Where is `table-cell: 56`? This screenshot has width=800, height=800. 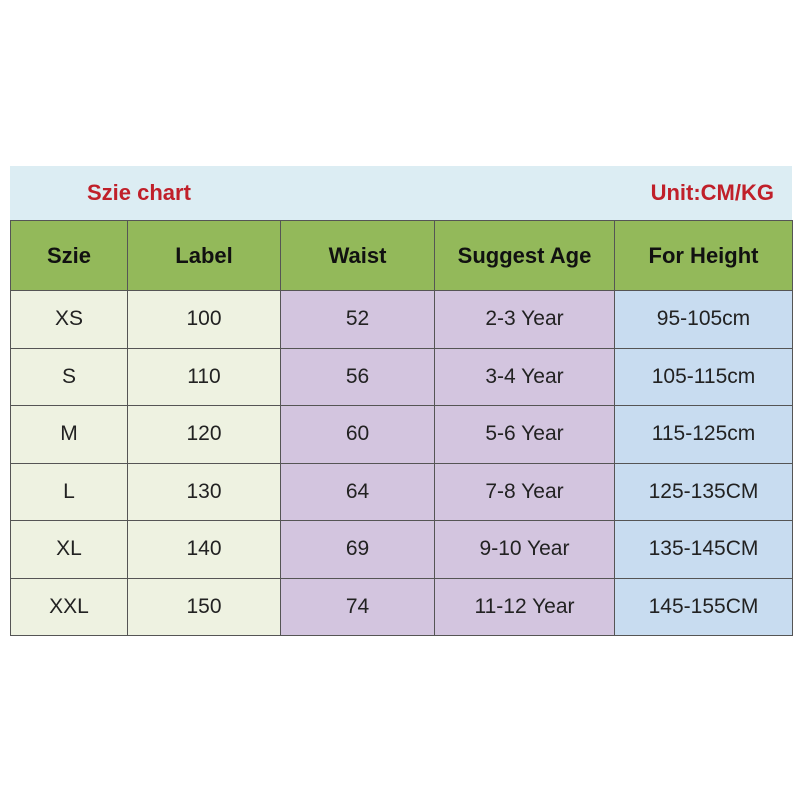
table-cell: 56 is located at coordinates (357, 376).